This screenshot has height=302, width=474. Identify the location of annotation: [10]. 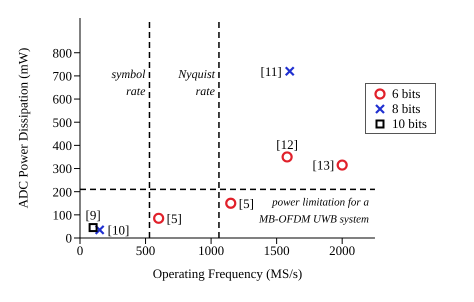
(119, 230).